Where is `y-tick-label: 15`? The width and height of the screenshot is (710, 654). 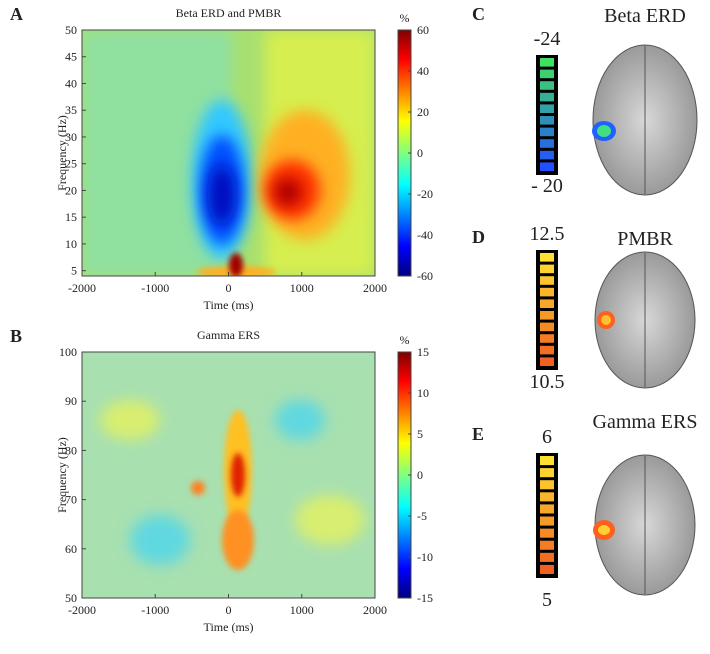 y-tick-label: 15 is located at coordinates (71, 217).